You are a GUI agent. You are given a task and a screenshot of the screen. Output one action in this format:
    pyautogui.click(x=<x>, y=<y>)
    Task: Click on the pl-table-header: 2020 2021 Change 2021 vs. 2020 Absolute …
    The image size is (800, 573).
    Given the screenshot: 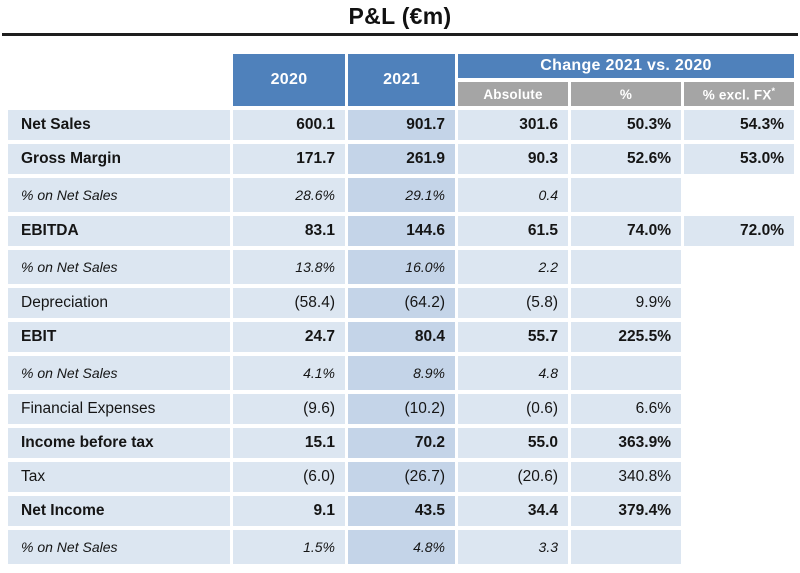 What is the action you would take?
    pyautogui.click(x=401, y=80)
    